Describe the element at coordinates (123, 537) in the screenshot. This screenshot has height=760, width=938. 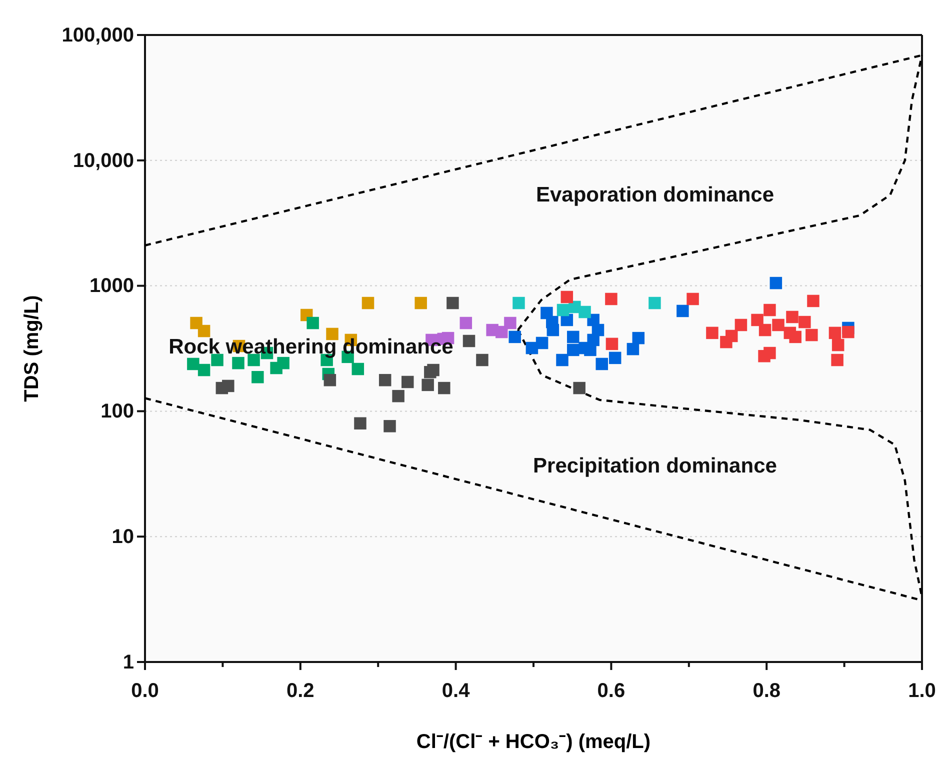
I see `y-tick-label: 10` at that location.